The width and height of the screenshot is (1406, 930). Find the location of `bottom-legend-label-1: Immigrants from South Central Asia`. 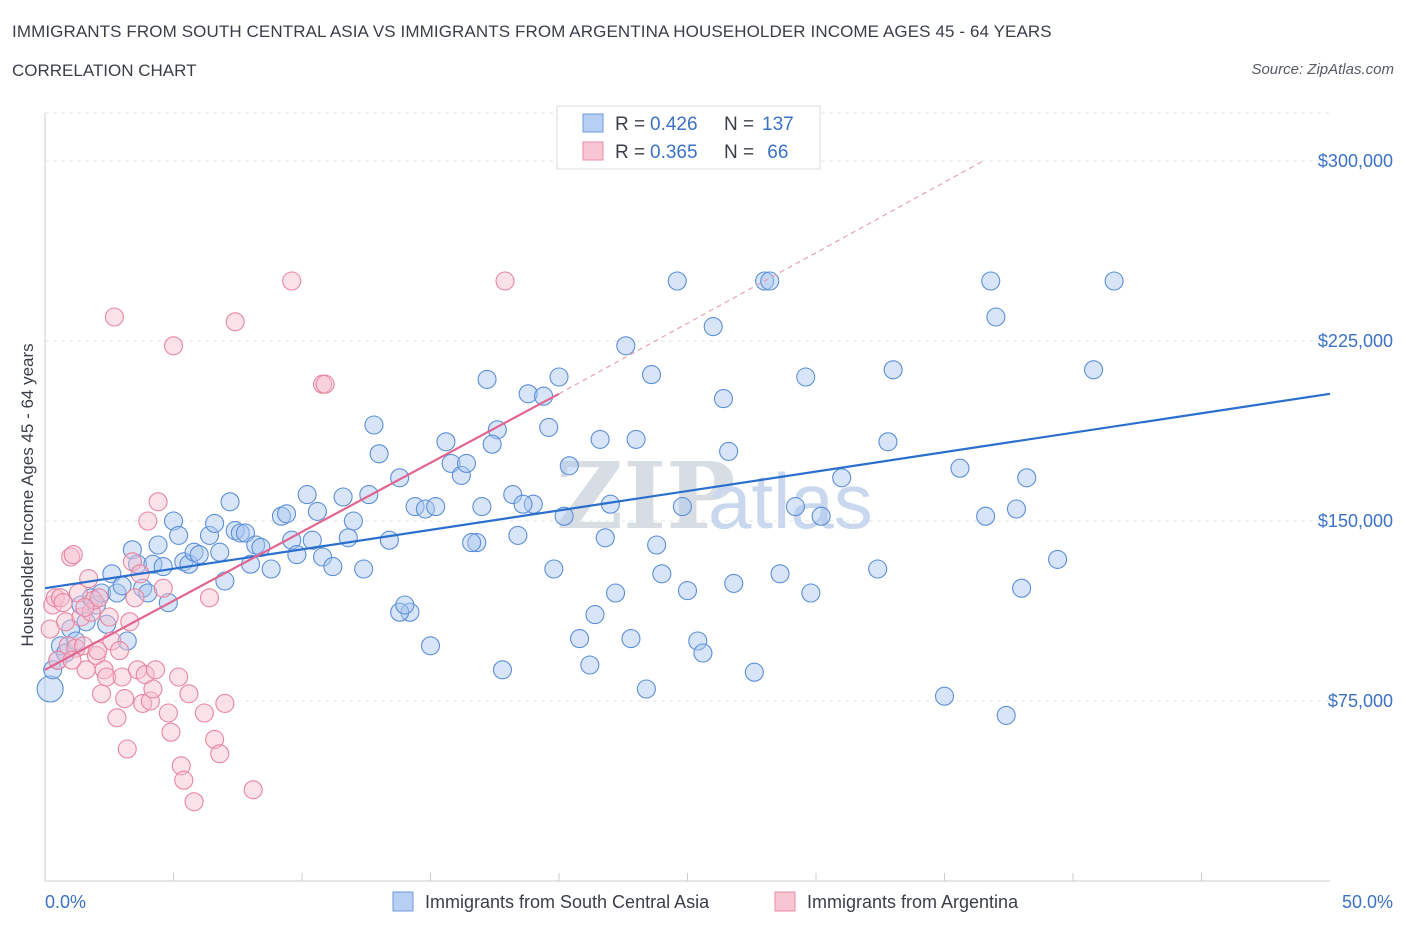

bottom-legend-label-1: Immigrants from South Central Asia is located at coordinates (567, 902).